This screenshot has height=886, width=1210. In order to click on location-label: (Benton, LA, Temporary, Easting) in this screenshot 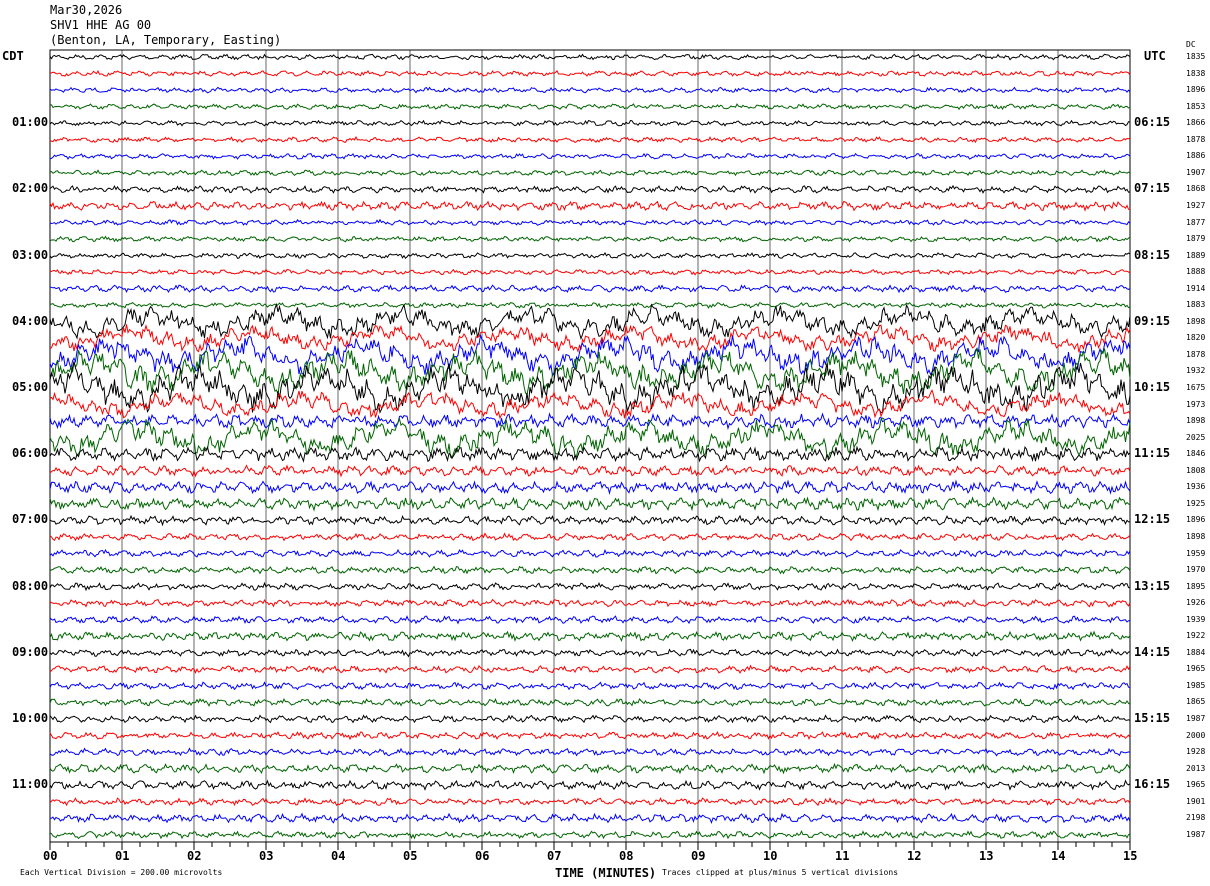, I will do `click(166, 40)`.